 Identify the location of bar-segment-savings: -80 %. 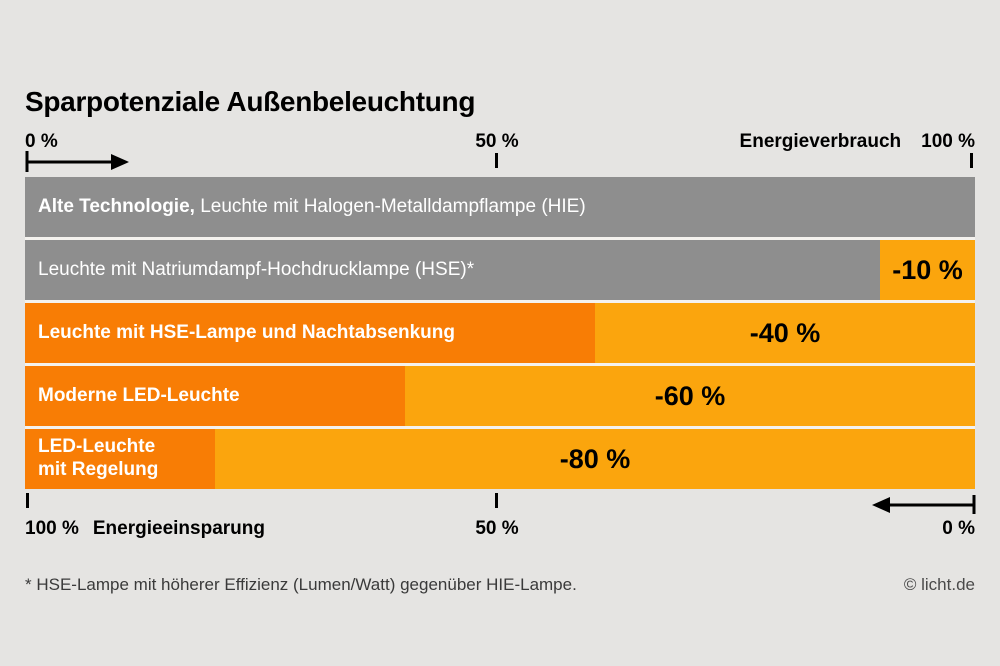
(595, 459).